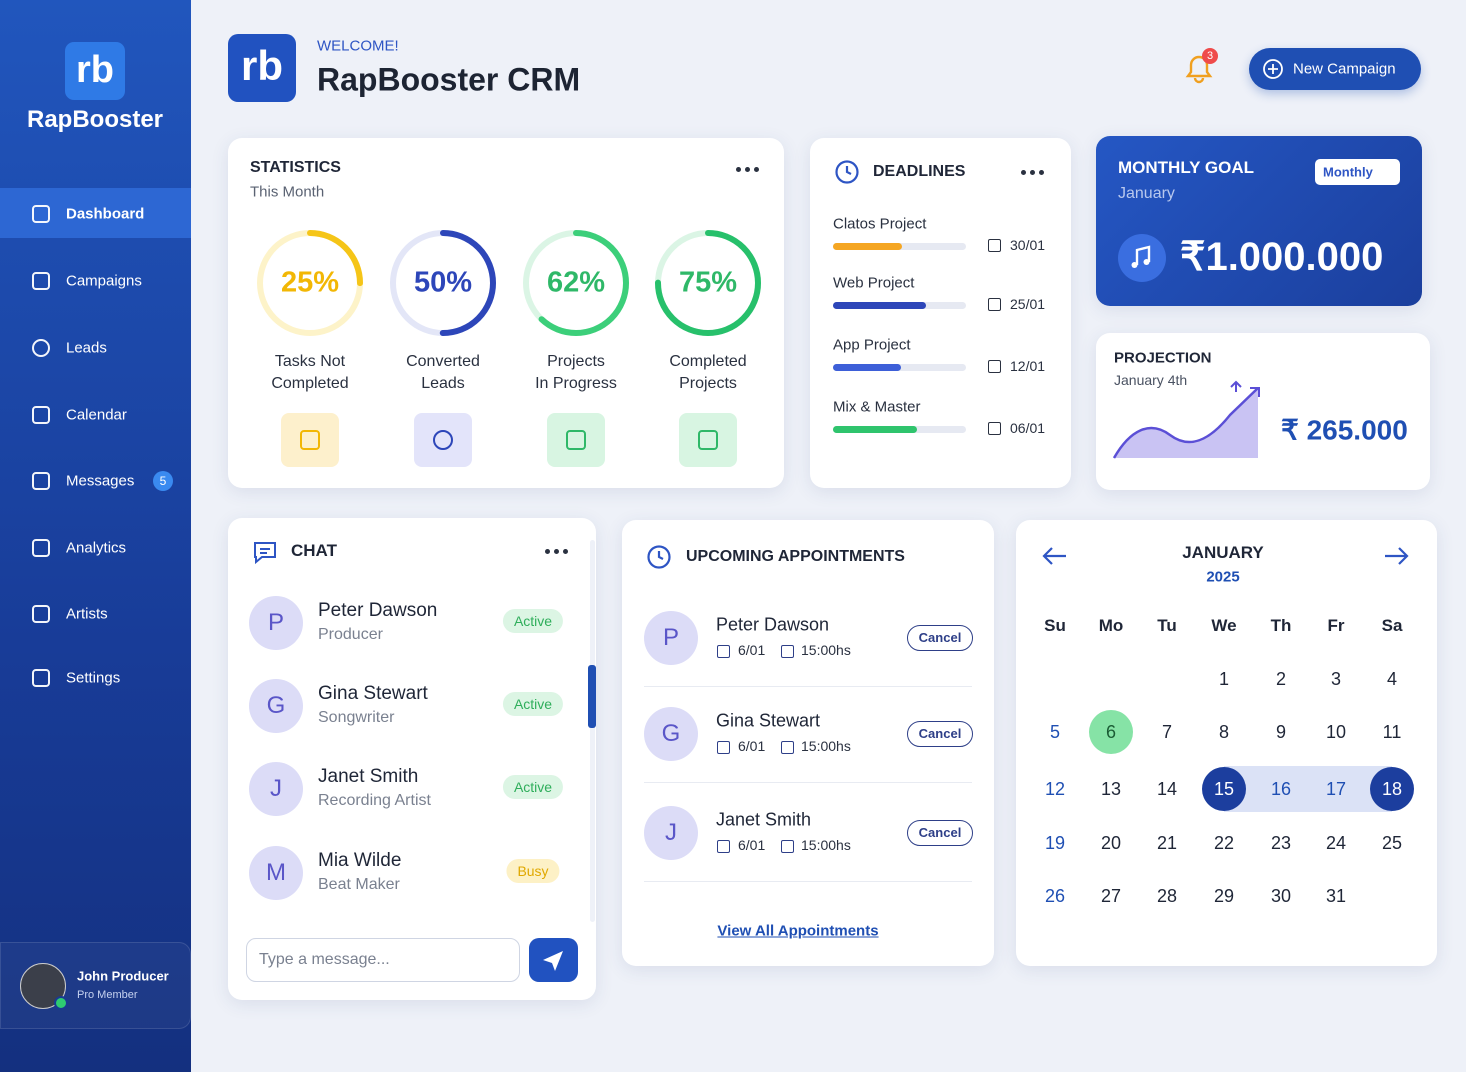 This screenshot has width=1466, height=1072. What do you see at coordinates (1281, 625) in the screenshot?
I see `weekday: Th` at bounding box center [1281, 625].